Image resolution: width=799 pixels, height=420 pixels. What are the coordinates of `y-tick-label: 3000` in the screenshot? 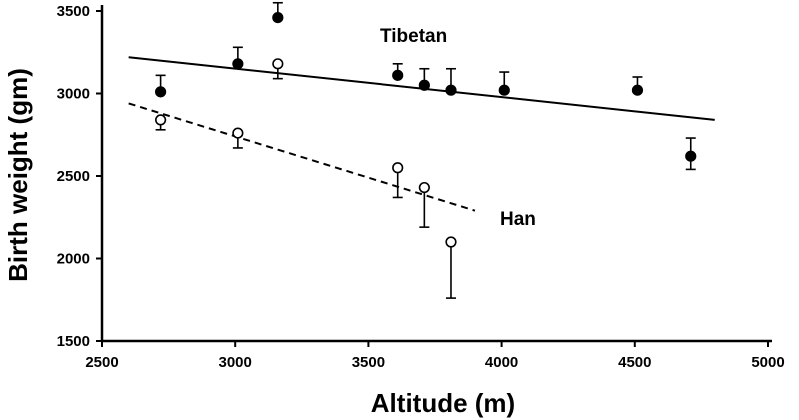 It's located at (73, 94).